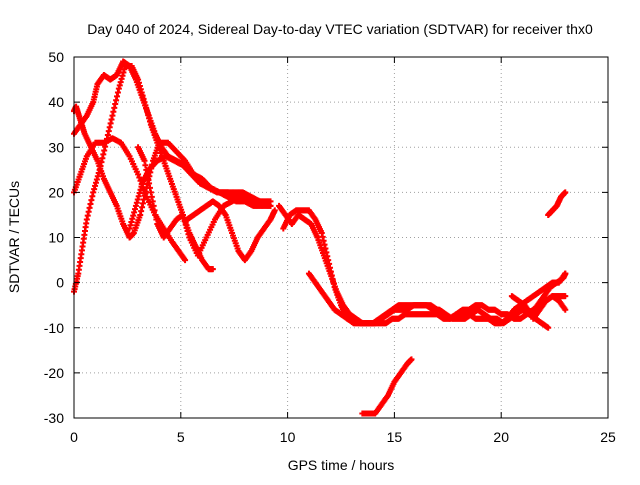  What do you see at coordinates (54, 328) in the screenshot?
I see `y-tick-label: -10` at bounding box center [54, 328].